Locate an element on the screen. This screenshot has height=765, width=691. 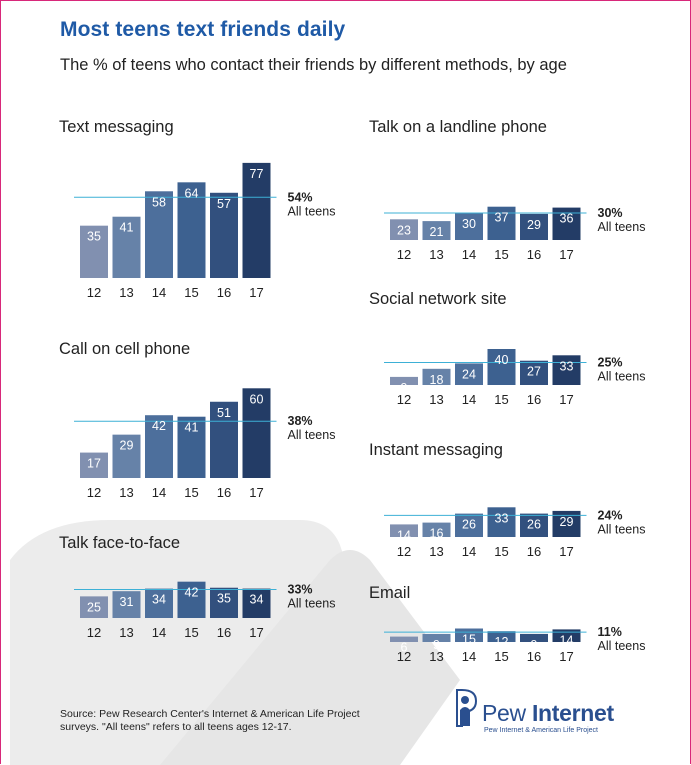
tick-label-social-network-site-16: 16 is located at coordinates (534, 399).